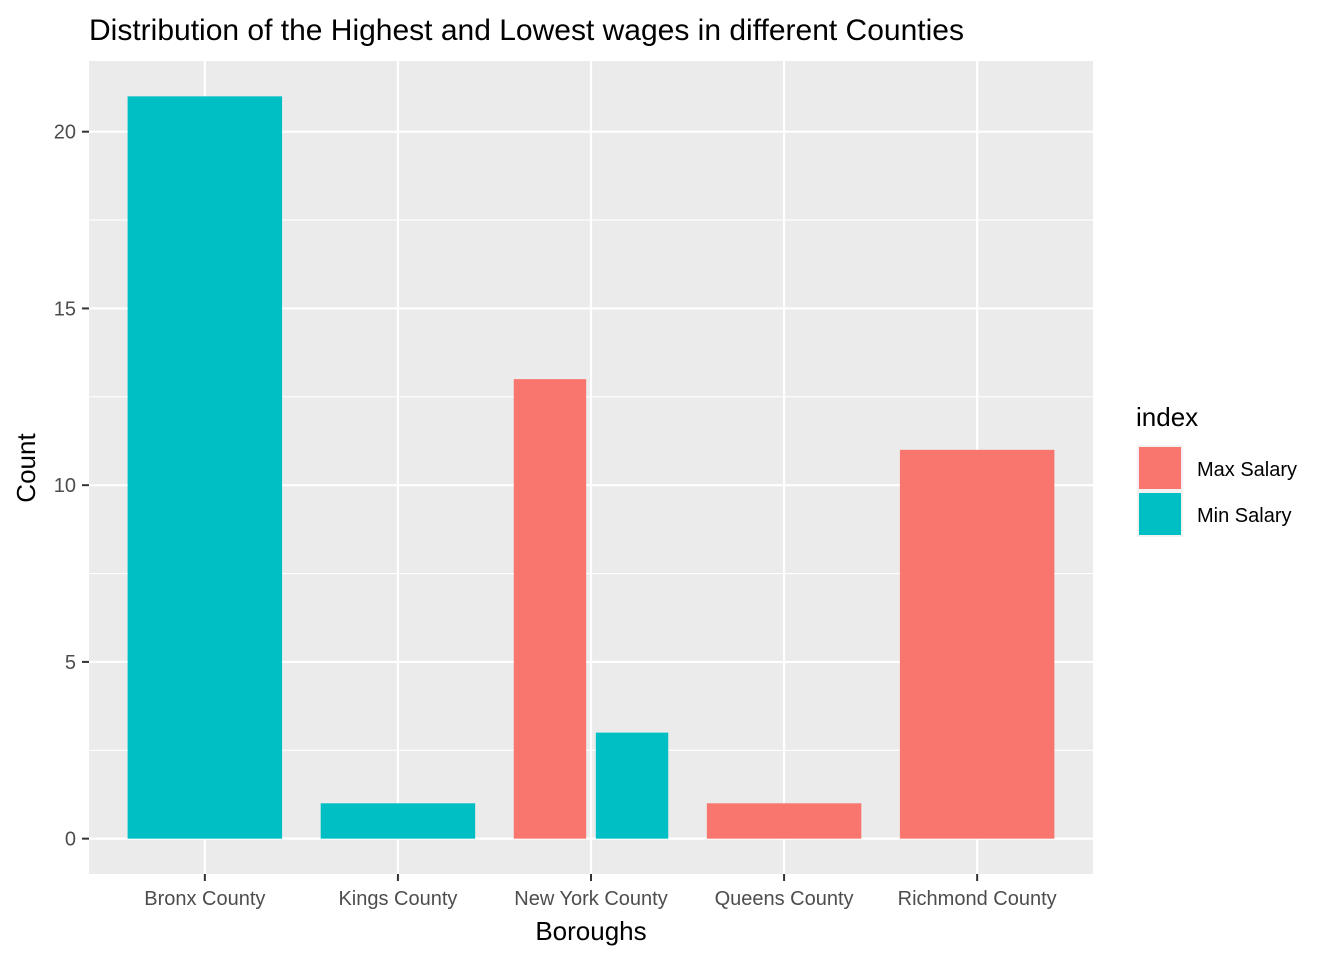  What do you see at coordinates (784, 899) in the screenshot?
I see `x-tick-label: Queens County` at bounding box center [784, 899].